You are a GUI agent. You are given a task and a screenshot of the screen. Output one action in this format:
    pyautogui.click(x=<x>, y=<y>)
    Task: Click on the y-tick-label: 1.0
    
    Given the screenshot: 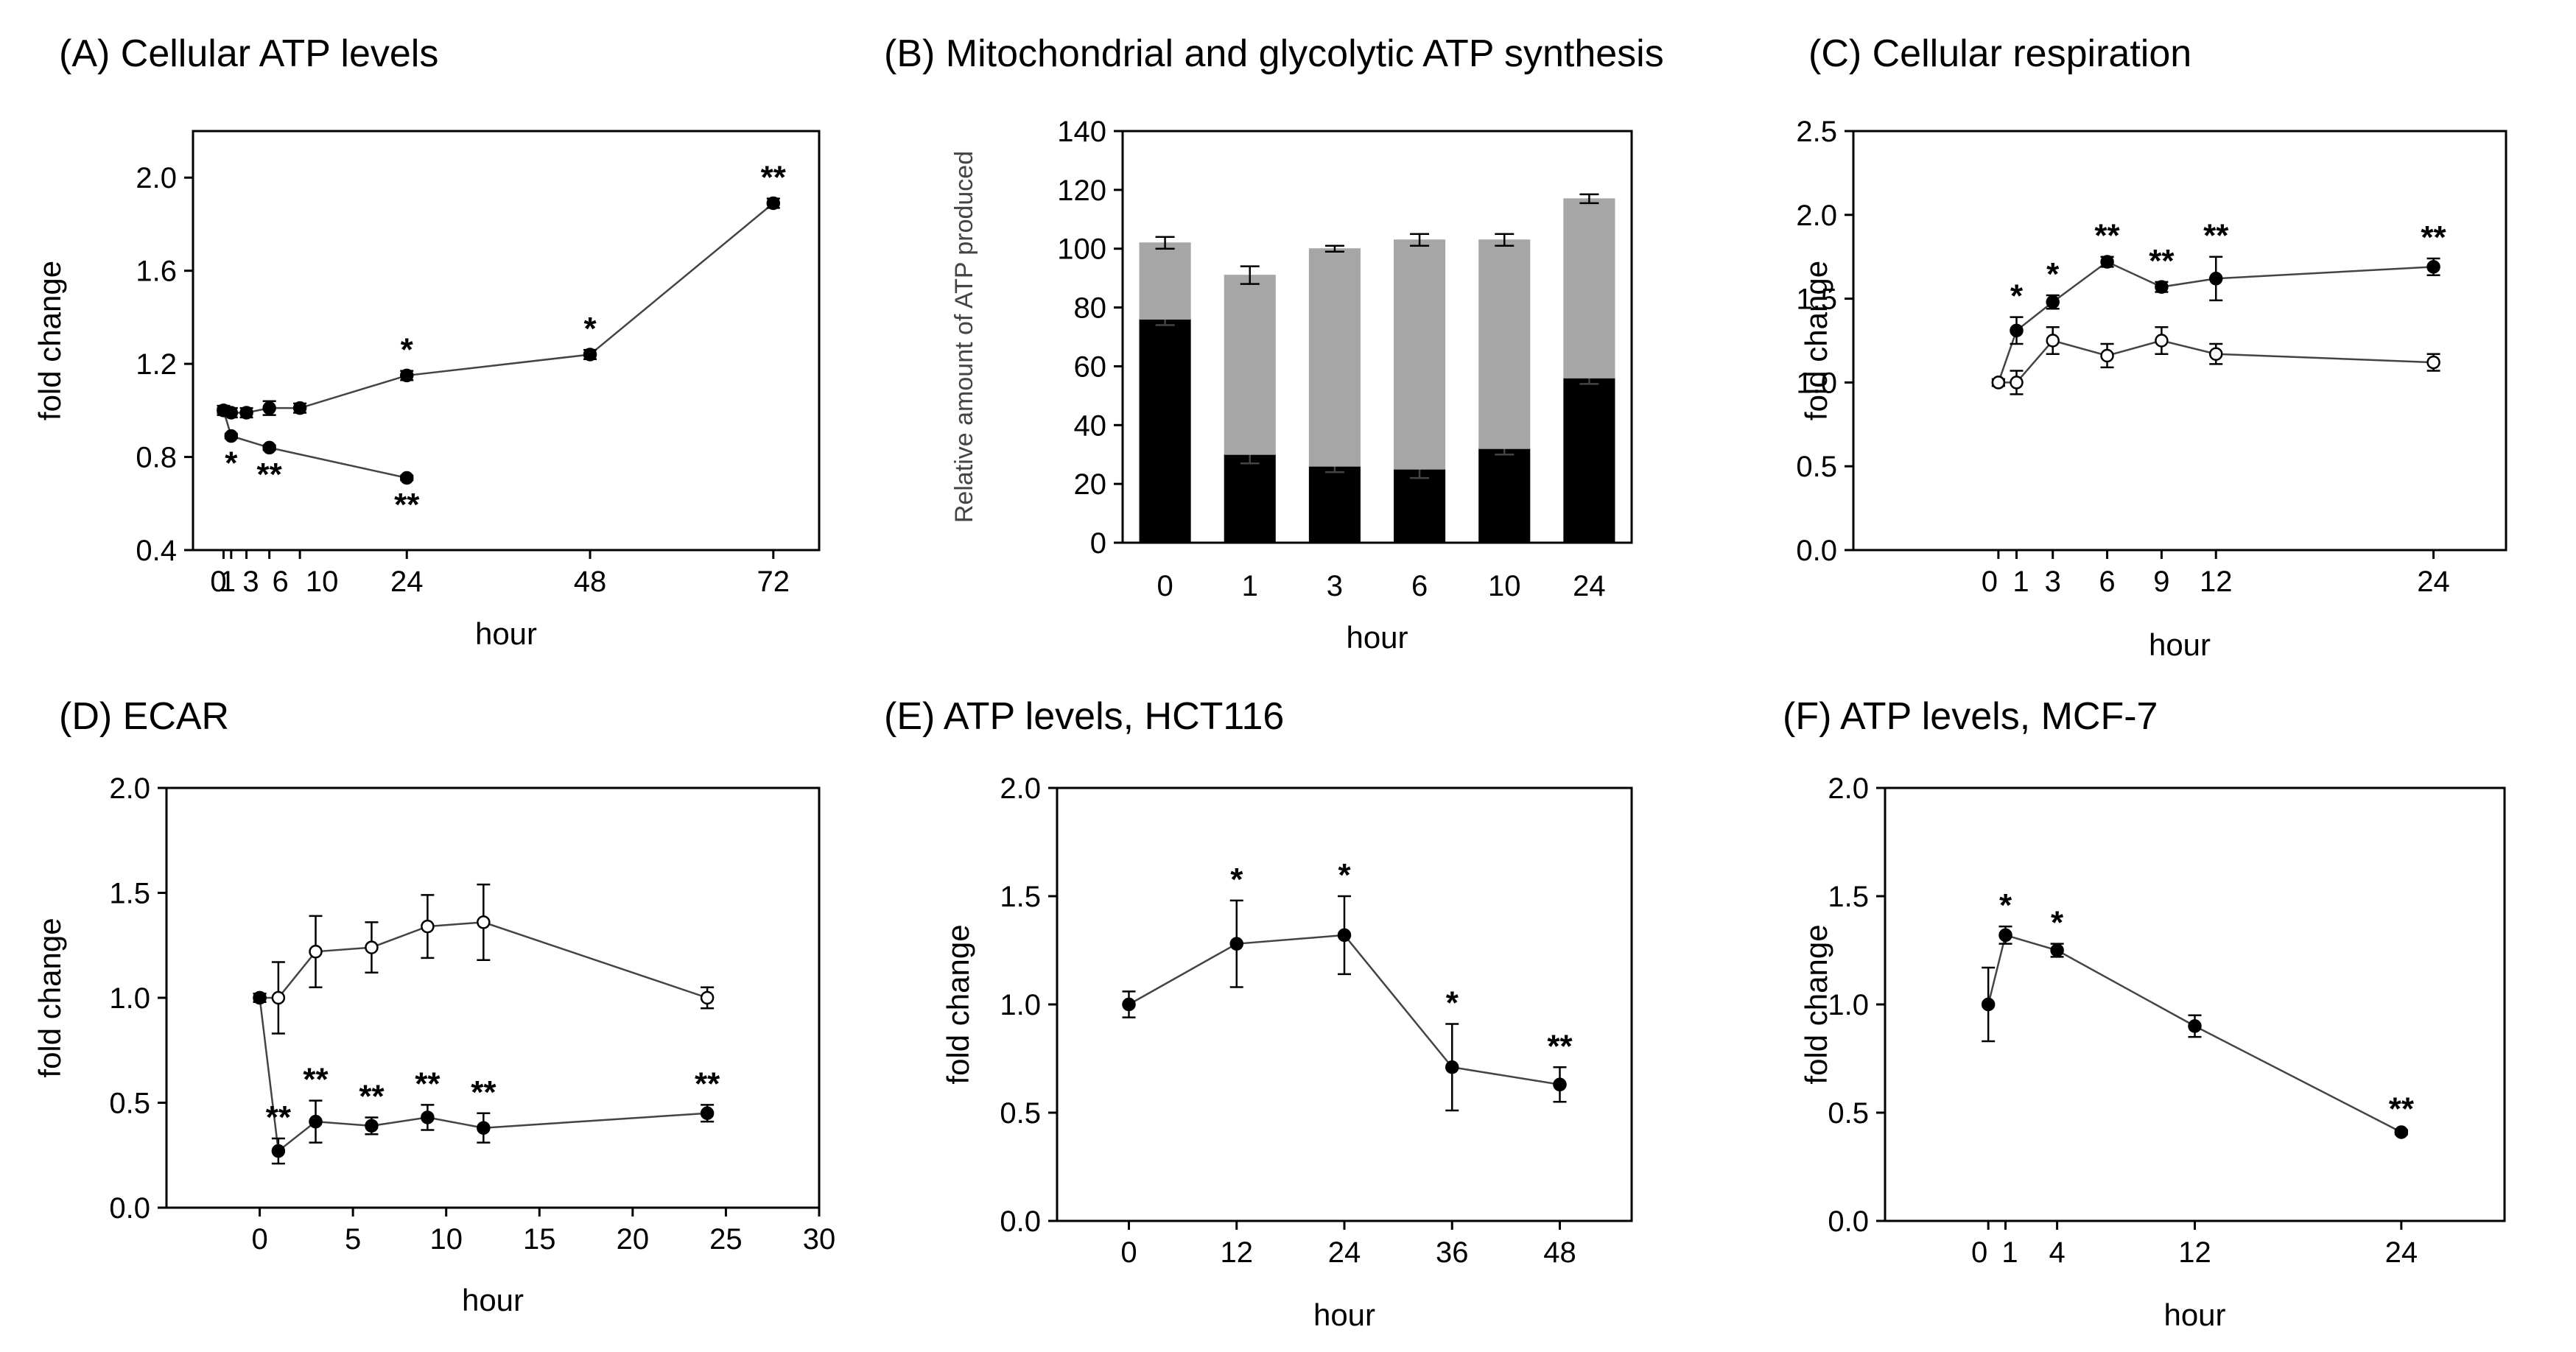 What is the action you would take?
    pyautogui.click(x=129, y=998)
    